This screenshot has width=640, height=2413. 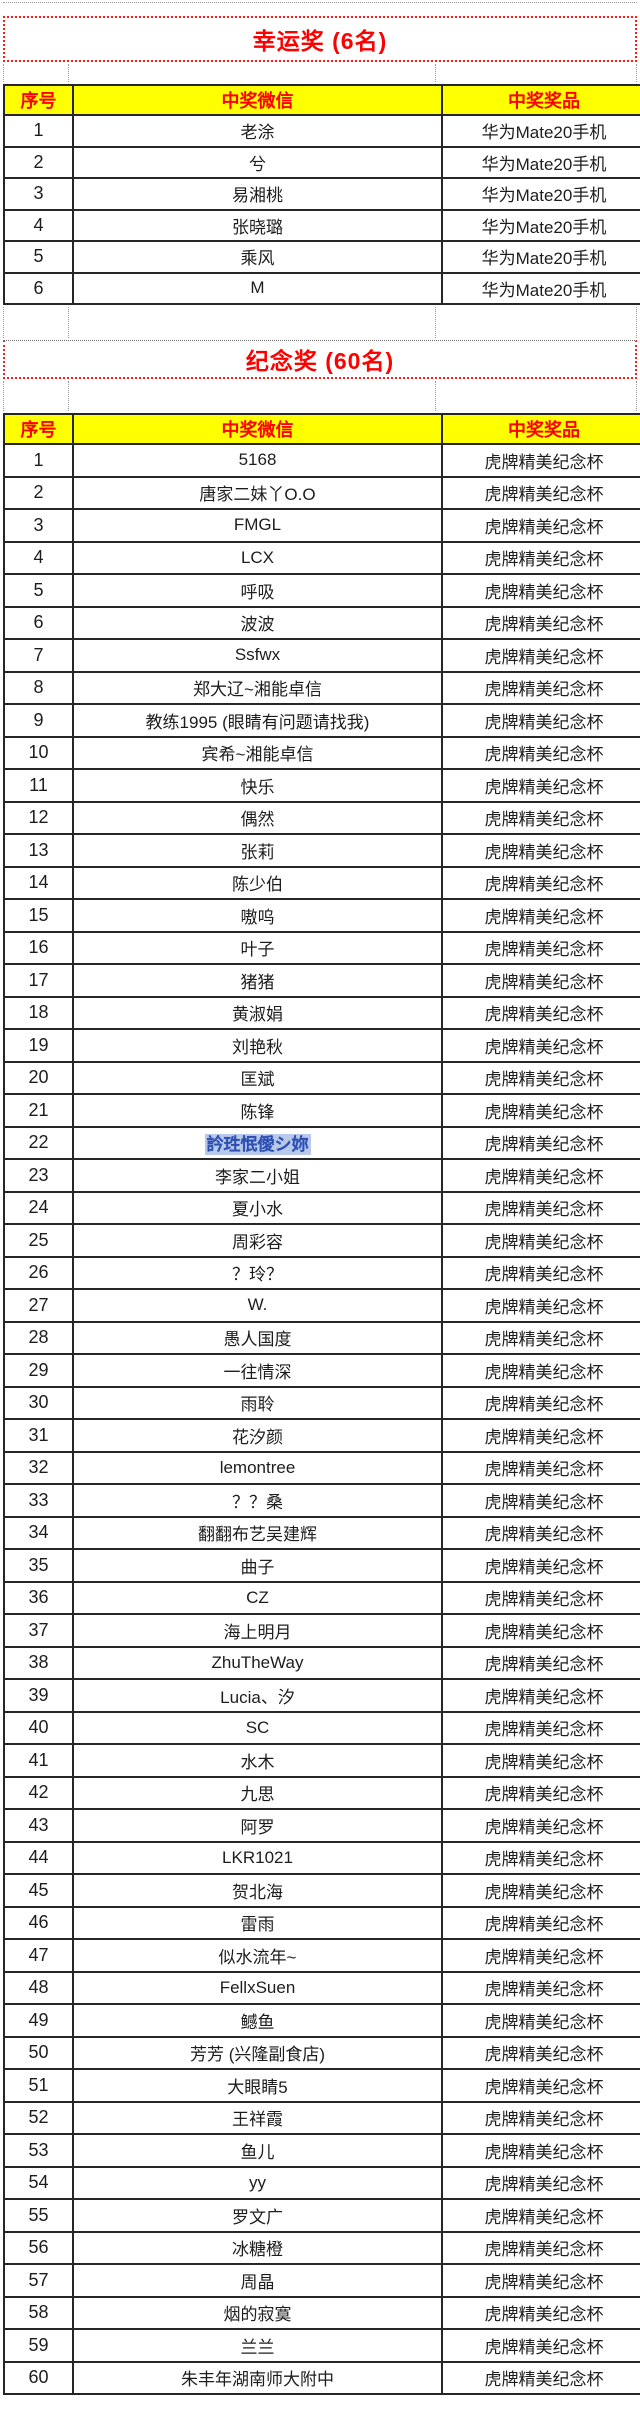 I want to click on grid-gap, so click(x=320, y=322).